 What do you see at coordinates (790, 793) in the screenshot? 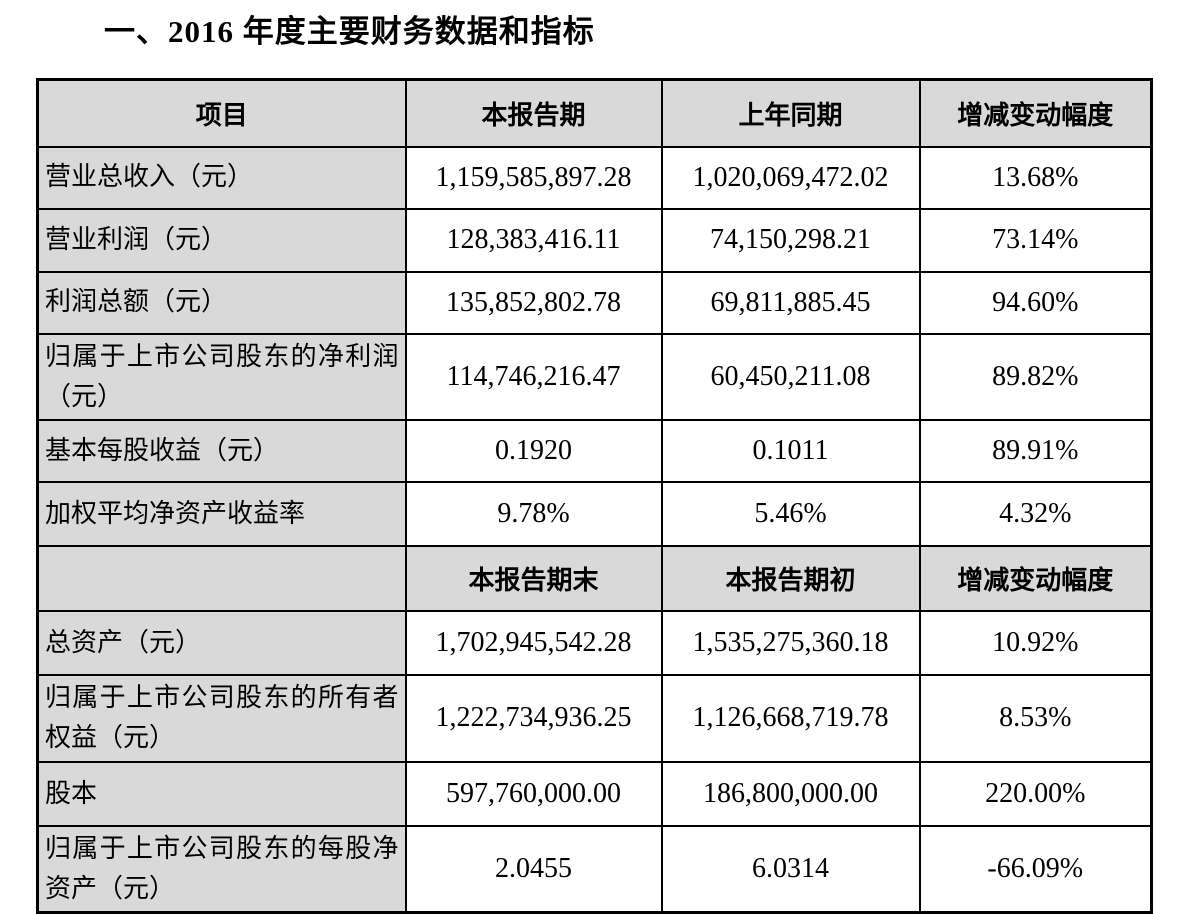
I see `period-begin-value: 186,800,000.00` at bounding box center [790, 793].